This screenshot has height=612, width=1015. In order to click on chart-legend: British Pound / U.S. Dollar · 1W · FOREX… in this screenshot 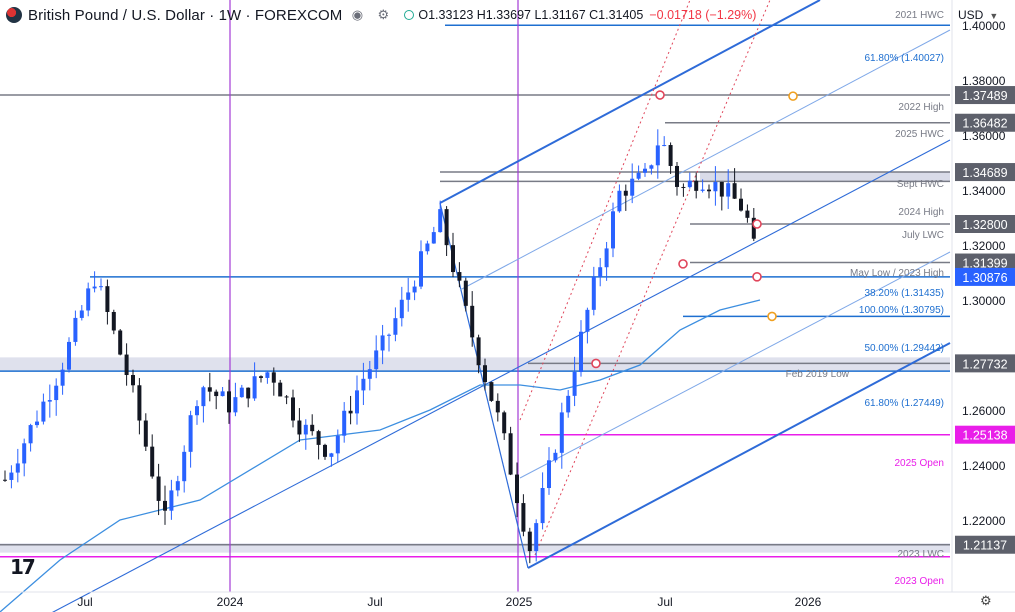, I will do `click(381, 15)`.